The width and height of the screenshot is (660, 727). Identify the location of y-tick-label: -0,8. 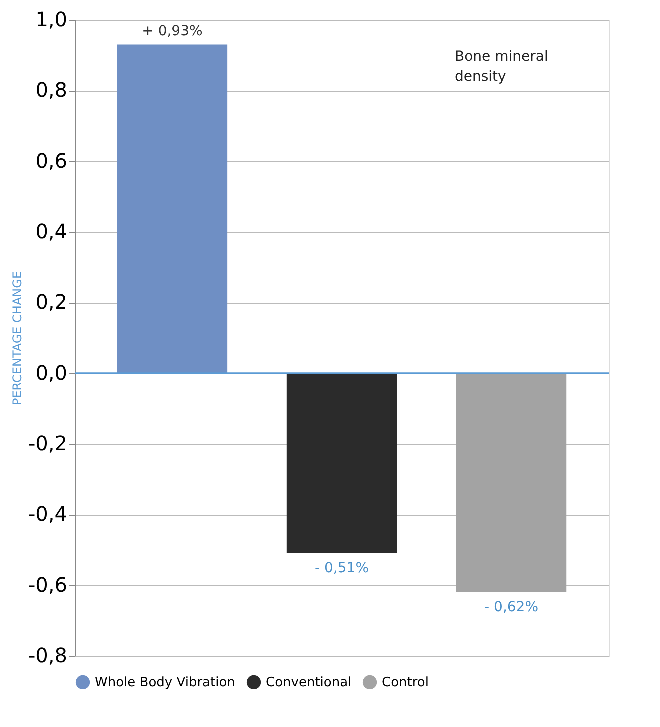
(48, 656).